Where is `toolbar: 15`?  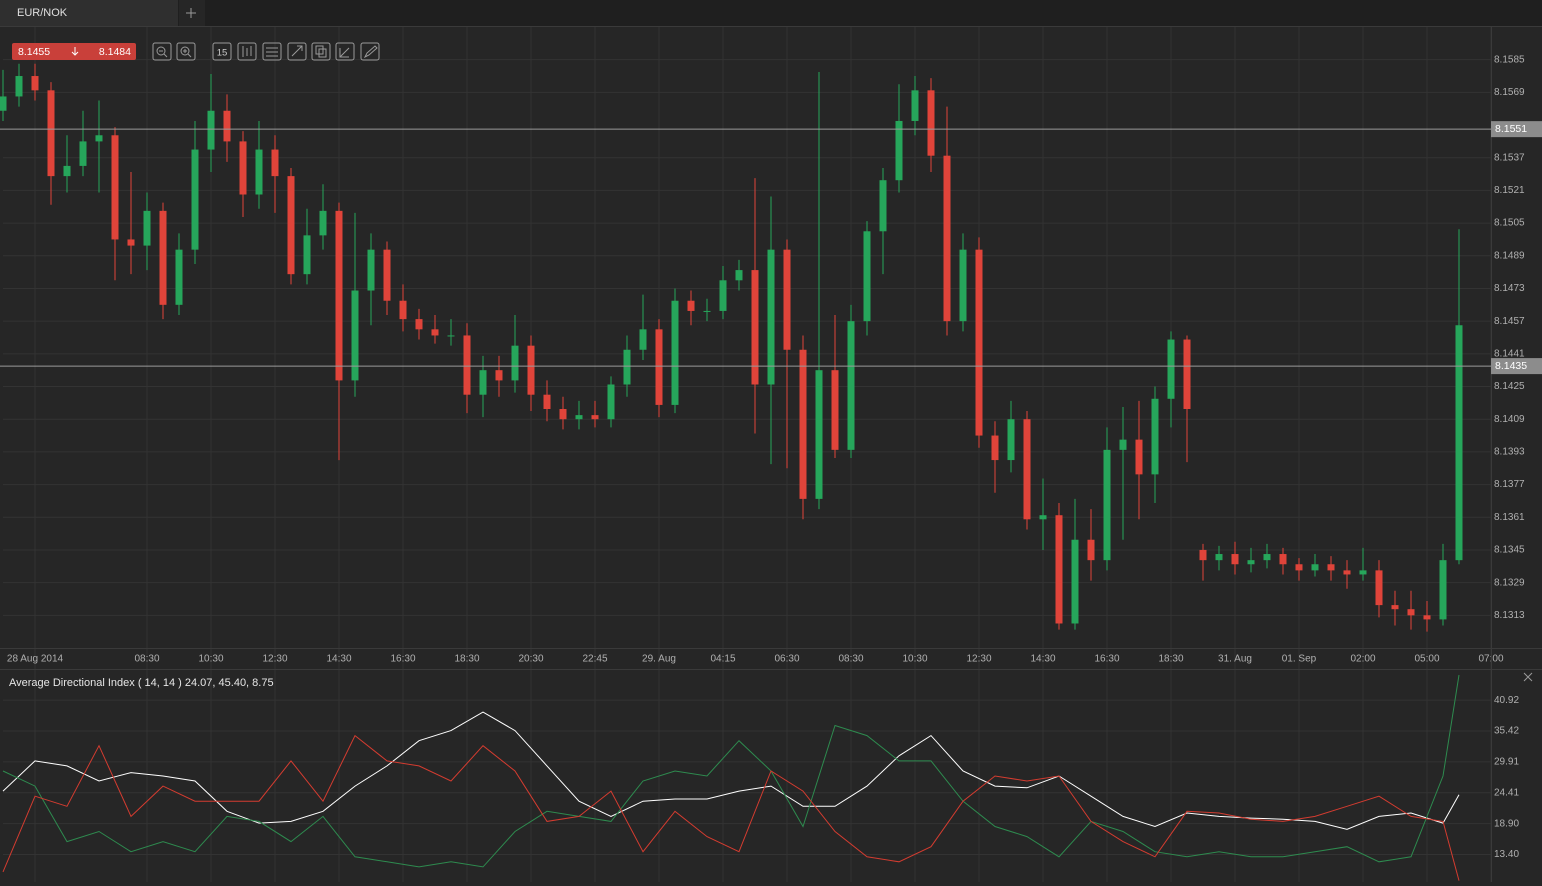
toolbar: 15 is located at coordinates (266, 51).